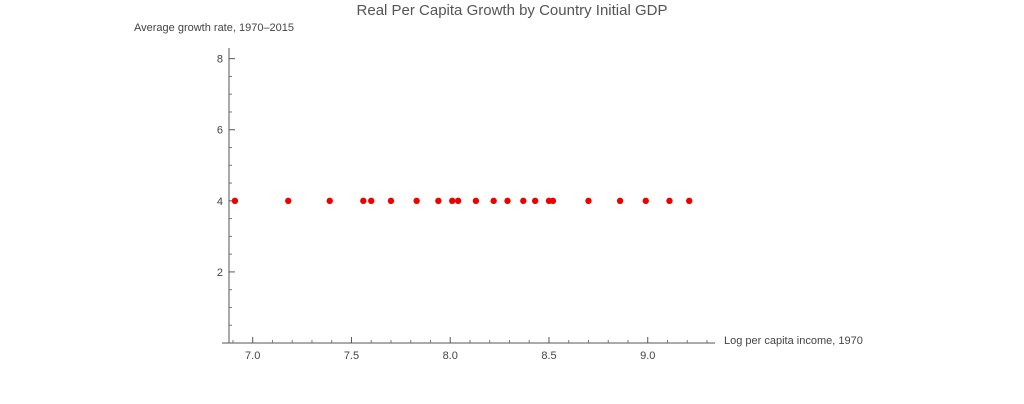 This screenshot has width=1024, height=404. Describe the element at coordinates (220, 131) in the screenshot. I see `y-tick-label: 6` at that location.